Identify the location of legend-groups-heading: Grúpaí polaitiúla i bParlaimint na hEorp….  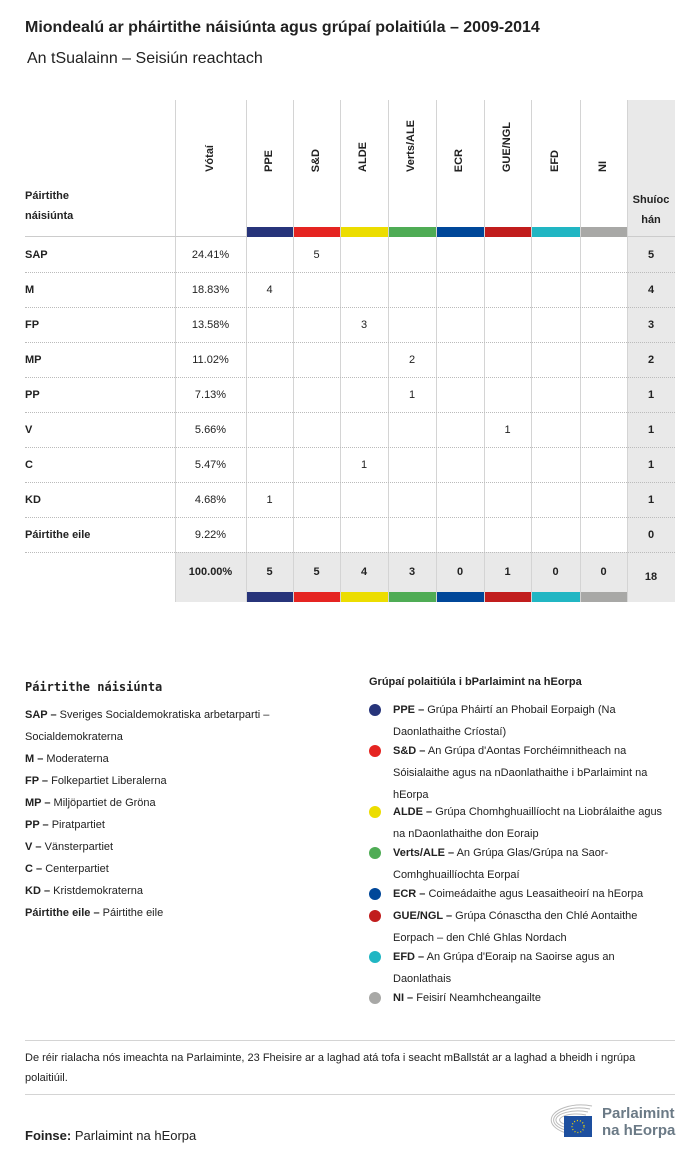
(475, 682).